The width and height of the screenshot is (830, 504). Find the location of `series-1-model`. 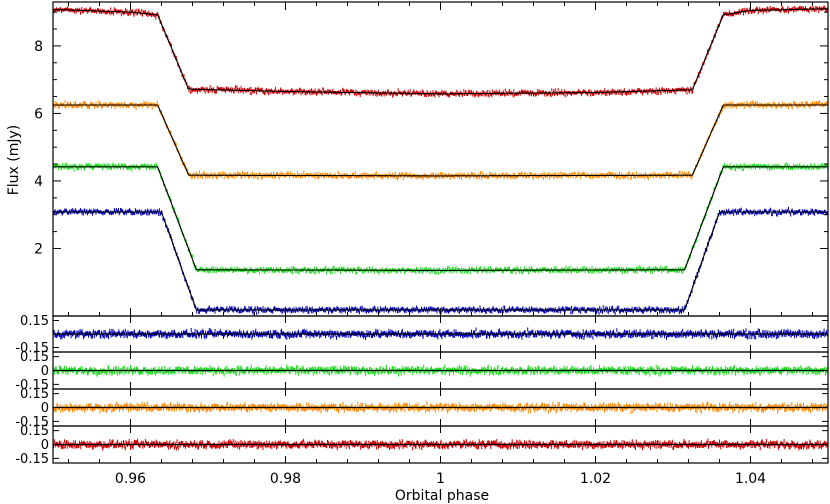

series-1-model is located at coordinates (440, 140).